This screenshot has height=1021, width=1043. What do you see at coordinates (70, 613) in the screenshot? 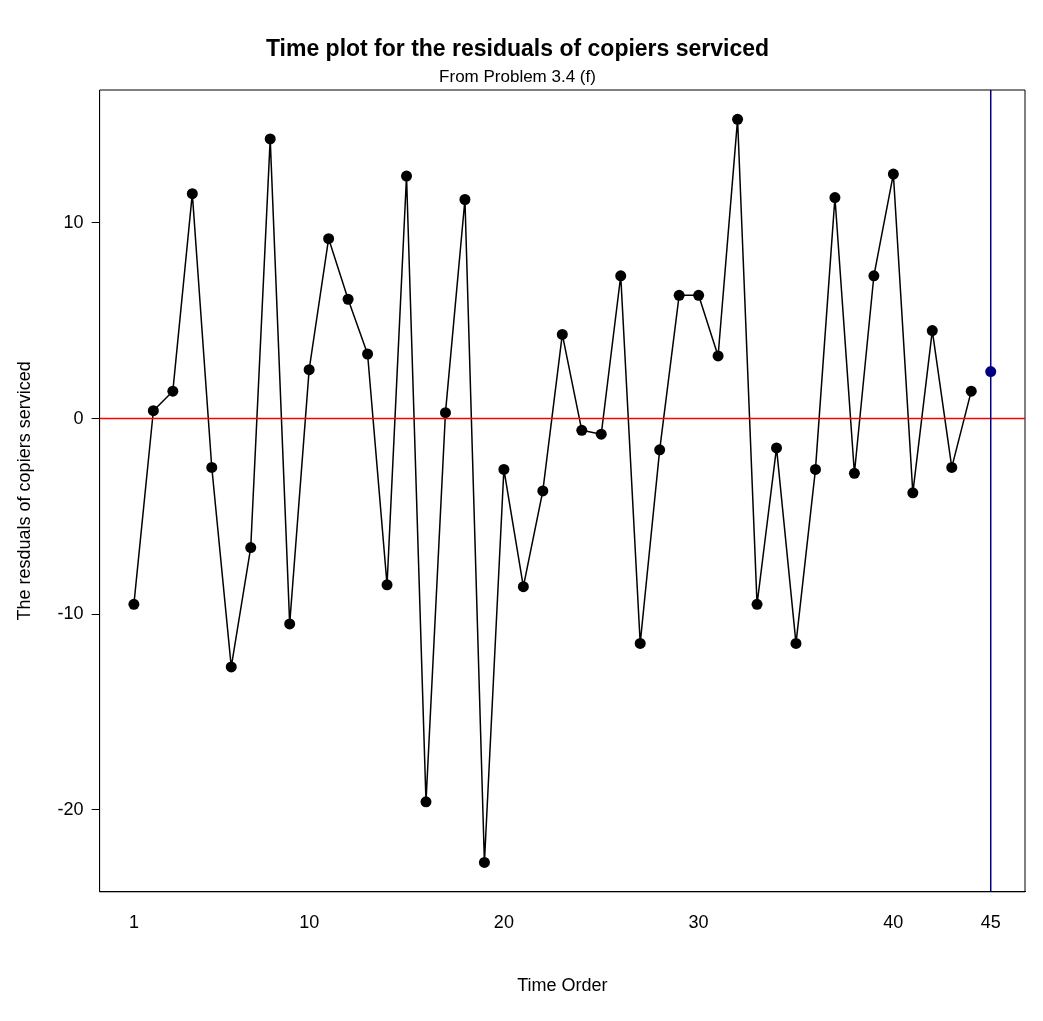
I see `y-tick-label: -10` at bounding box center [70, 613].